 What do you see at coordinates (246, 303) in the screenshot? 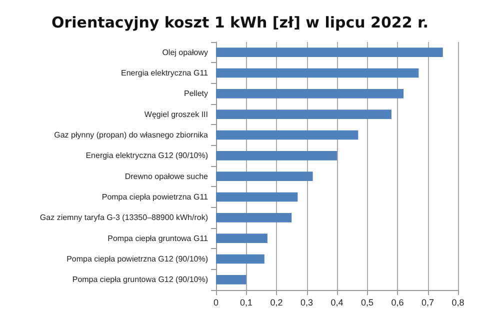
I see `x-tick-label: 0,1` at bounding box center [246, 303].